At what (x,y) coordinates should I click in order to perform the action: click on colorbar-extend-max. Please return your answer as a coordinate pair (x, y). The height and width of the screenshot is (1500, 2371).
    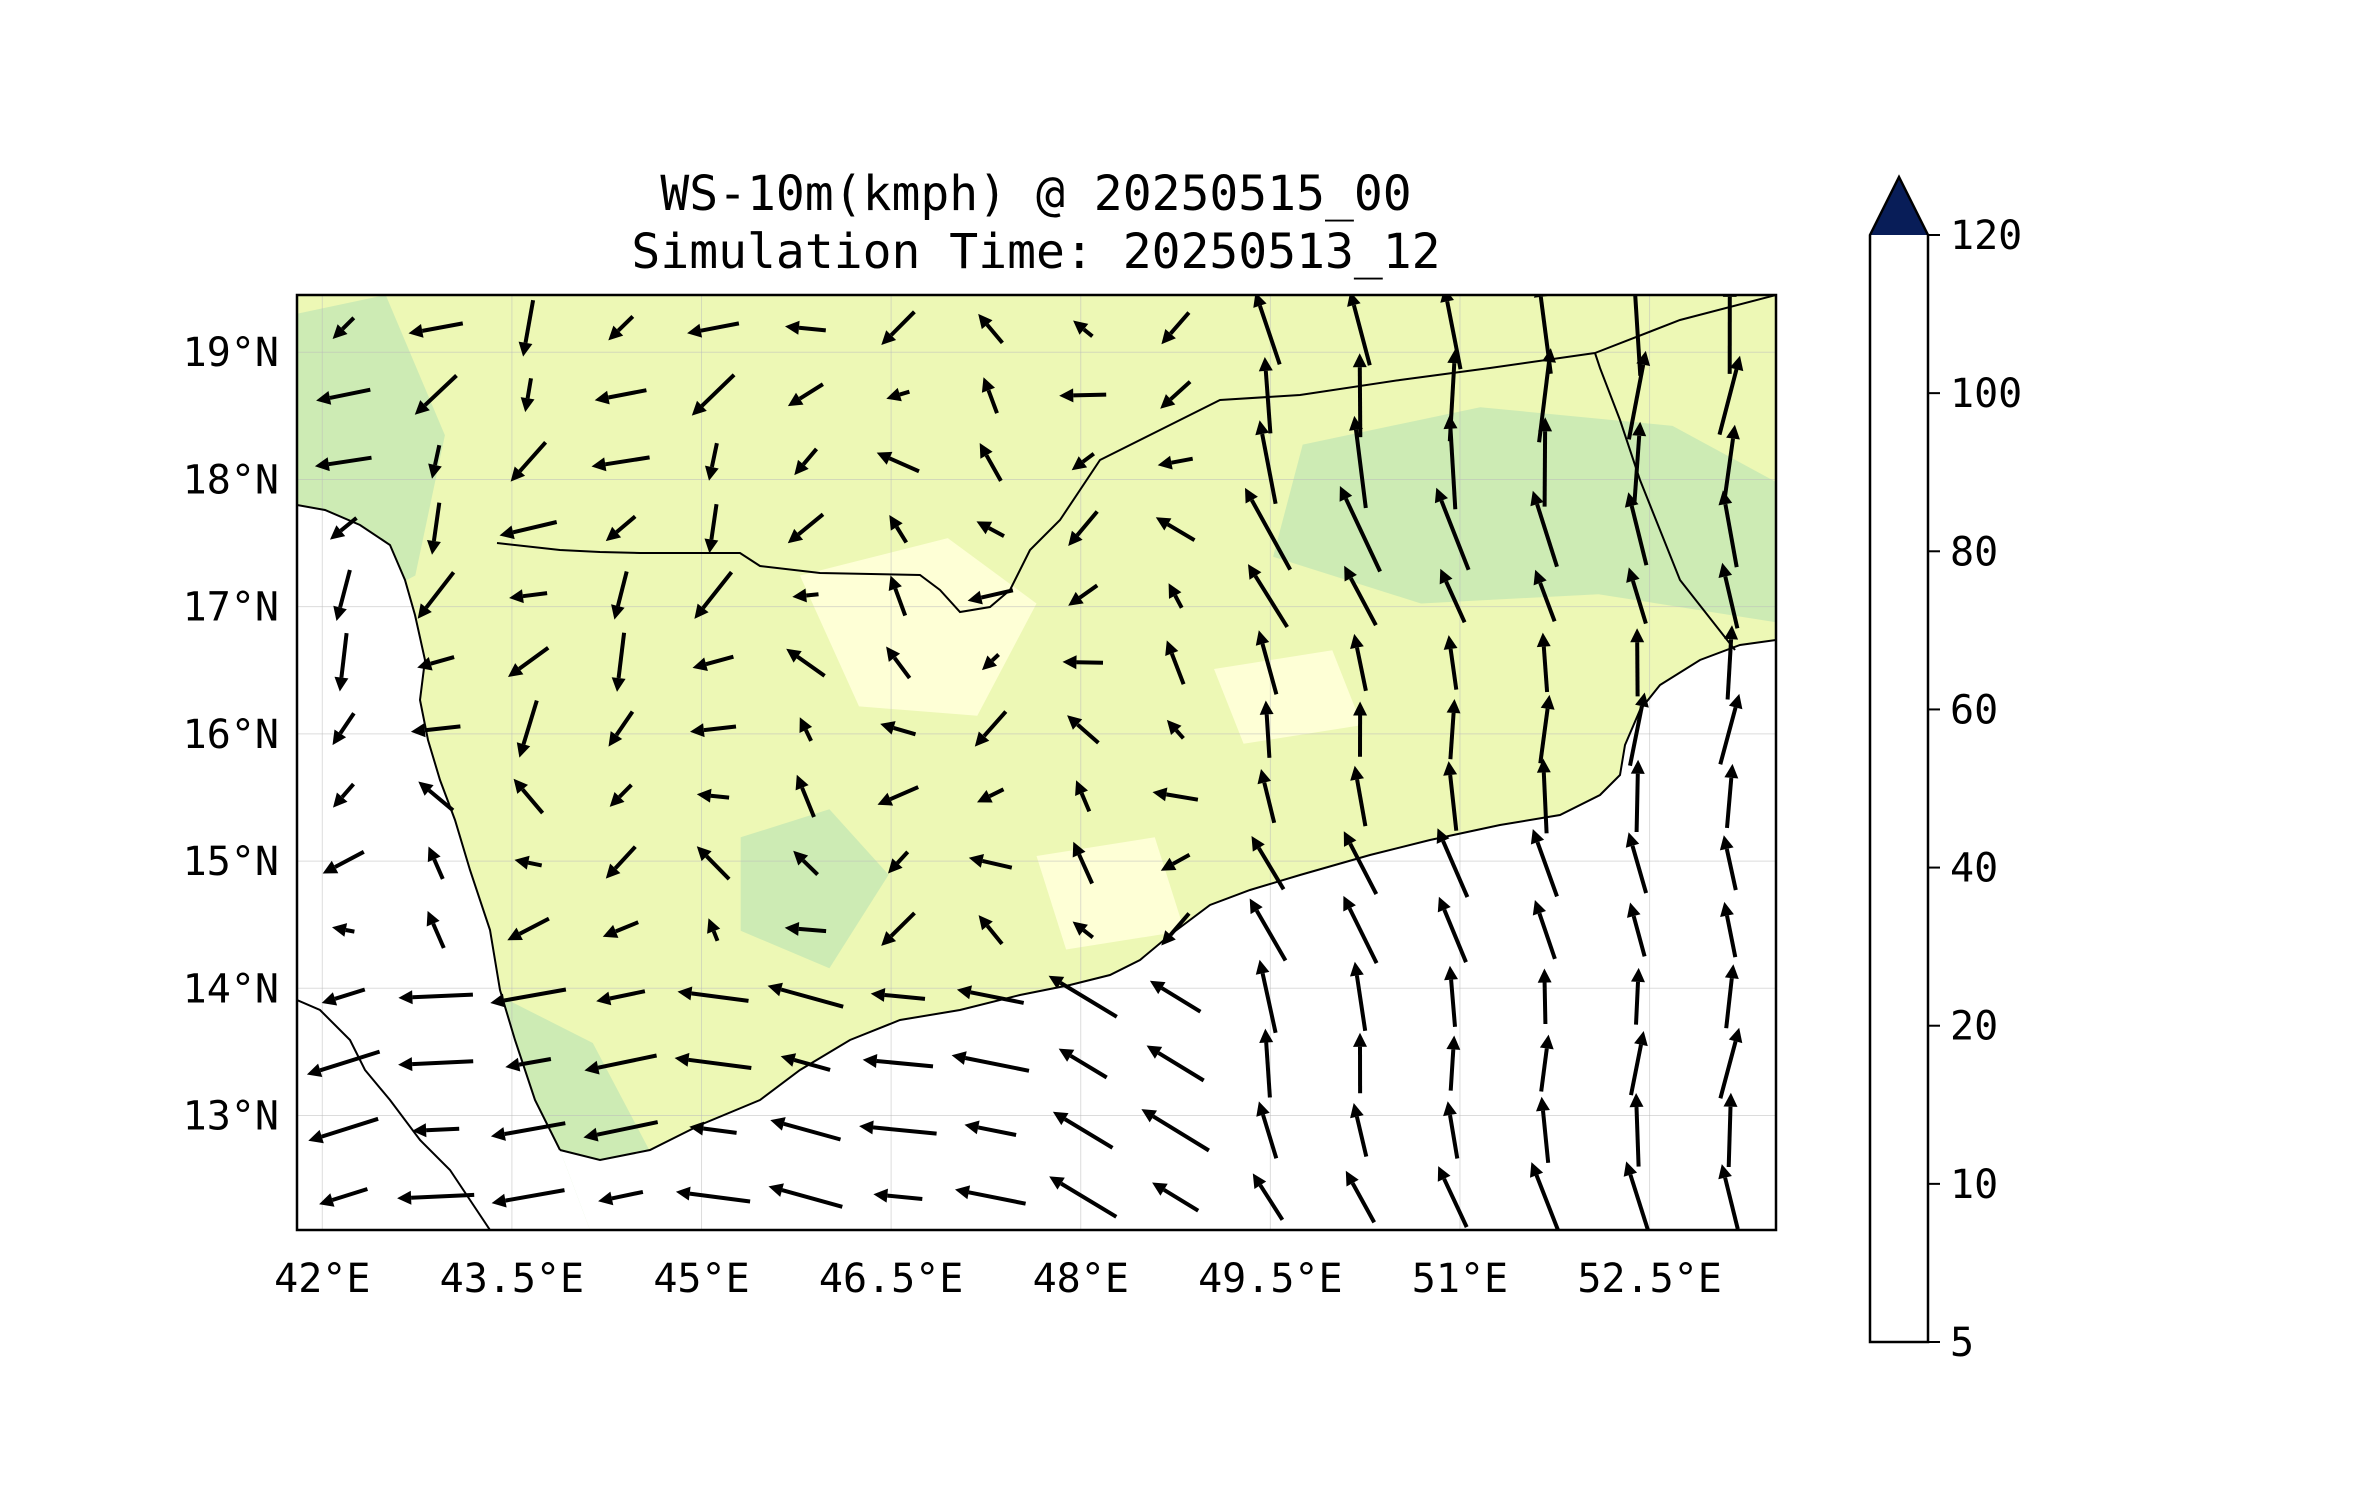
    Looking at the image, I should click on (1899, 206).